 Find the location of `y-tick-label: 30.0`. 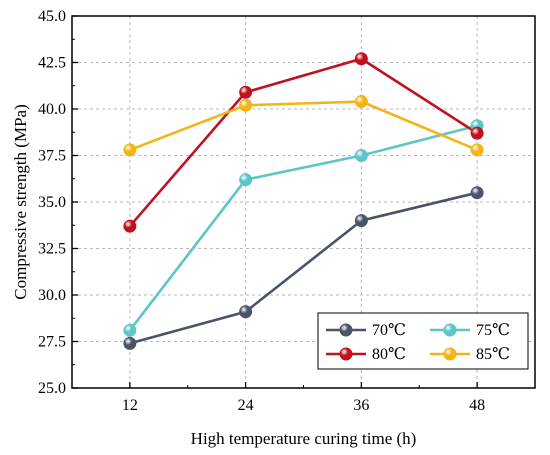

y-tick-label: 30.0 is located at coordinates (52, 295).